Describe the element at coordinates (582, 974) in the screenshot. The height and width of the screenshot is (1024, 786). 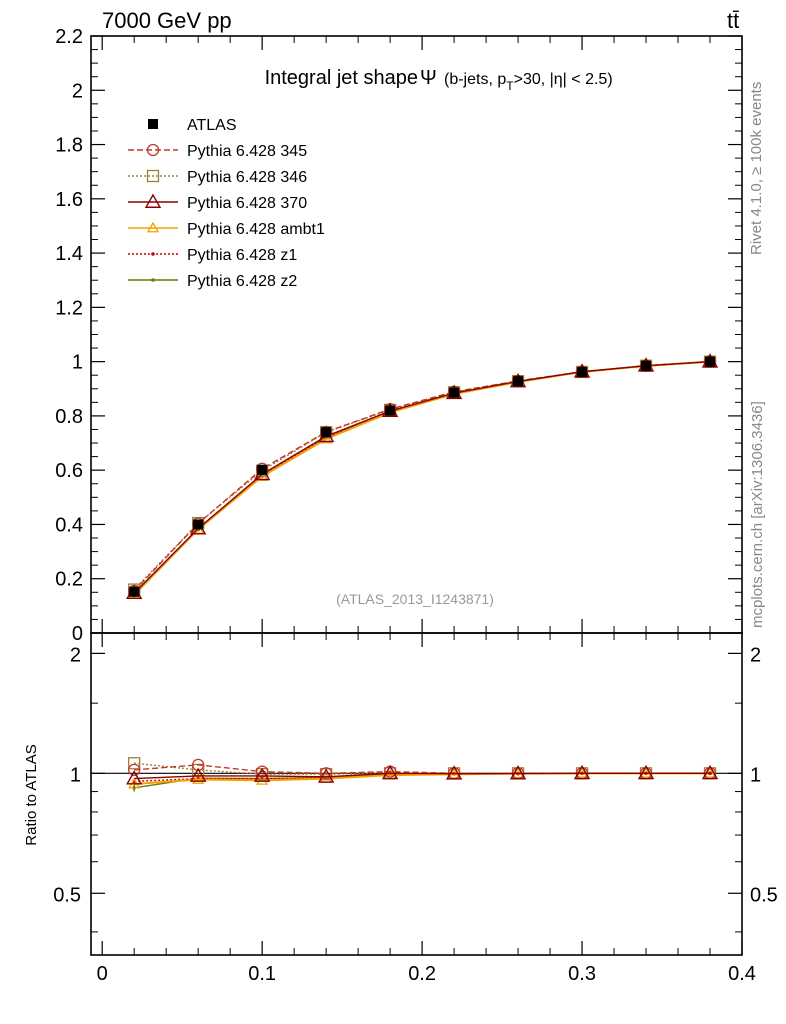
I see `x-tick-label: 0.3` at that location.